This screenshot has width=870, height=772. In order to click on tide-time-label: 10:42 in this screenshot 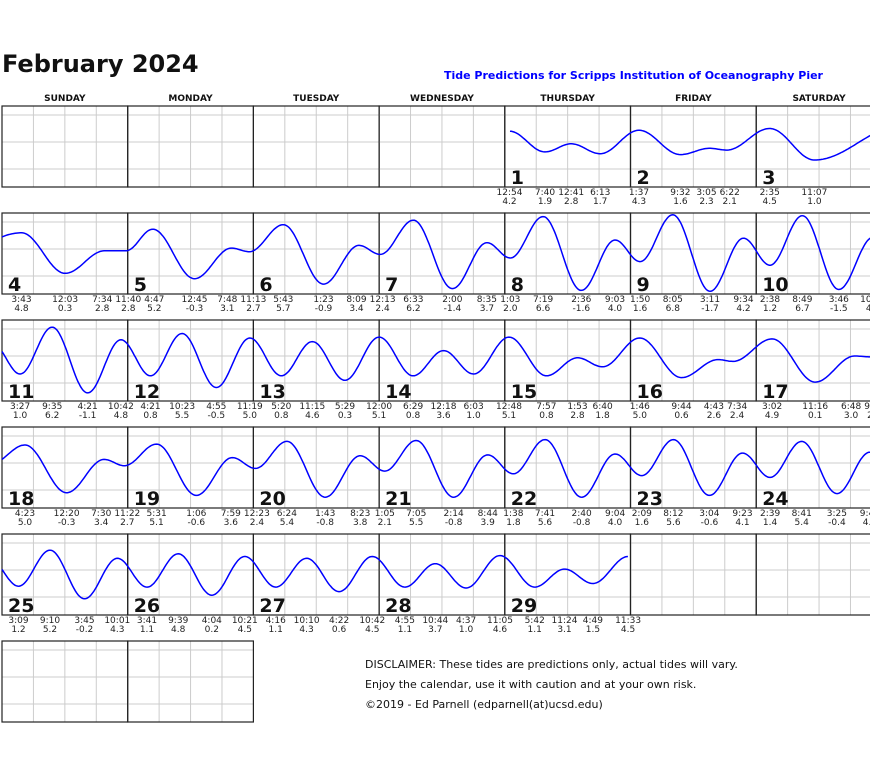, I will do `click(121, 407)`.